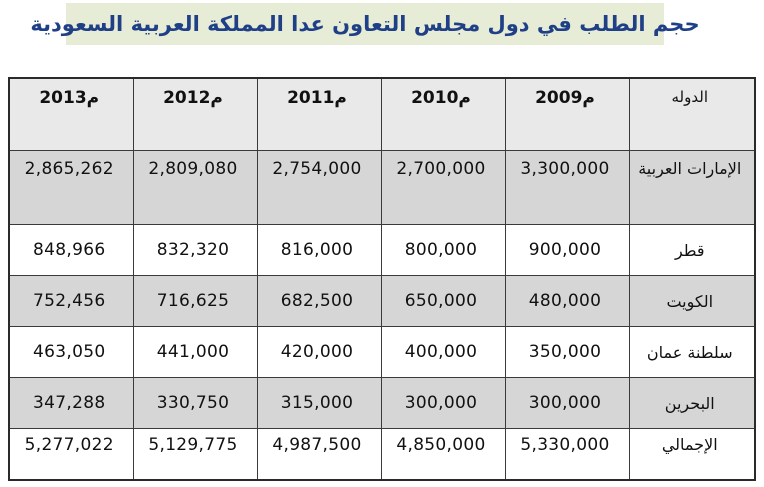  I want to click on cell-2010: 650,000, so click(443, 301).